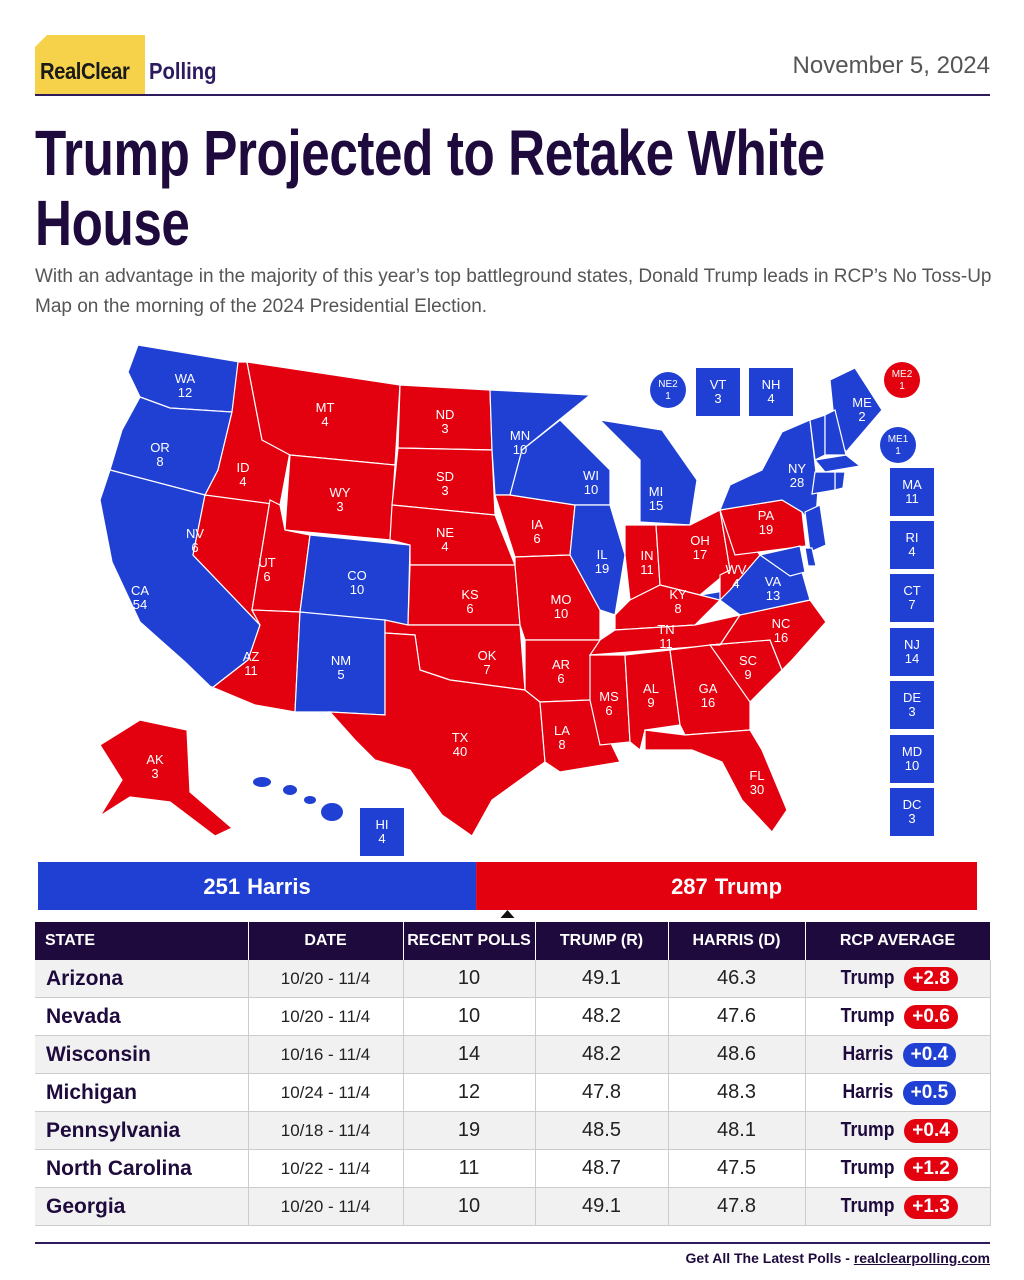 The width and height of the screenshot is (1024, 1280). Describe the element at coordinates (898, 1092) in the screenshot. I see `average-cell: Harris +0.5` at that location.